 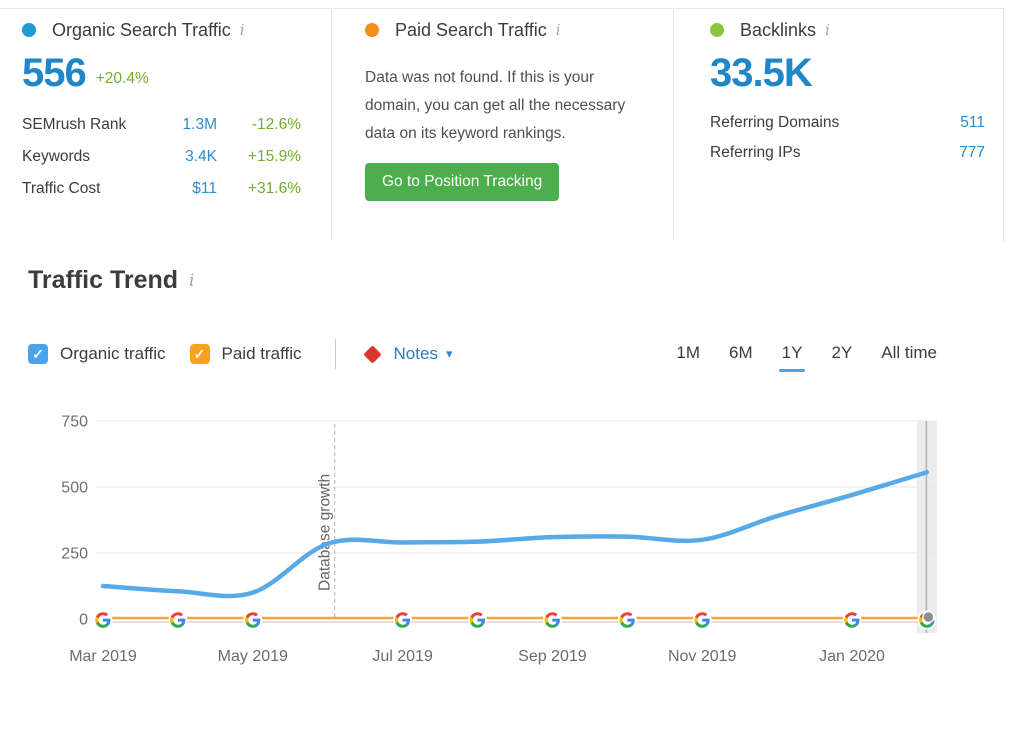 I want to click on organic-traffic-change: +20.4%, so click(x=122, y=78).